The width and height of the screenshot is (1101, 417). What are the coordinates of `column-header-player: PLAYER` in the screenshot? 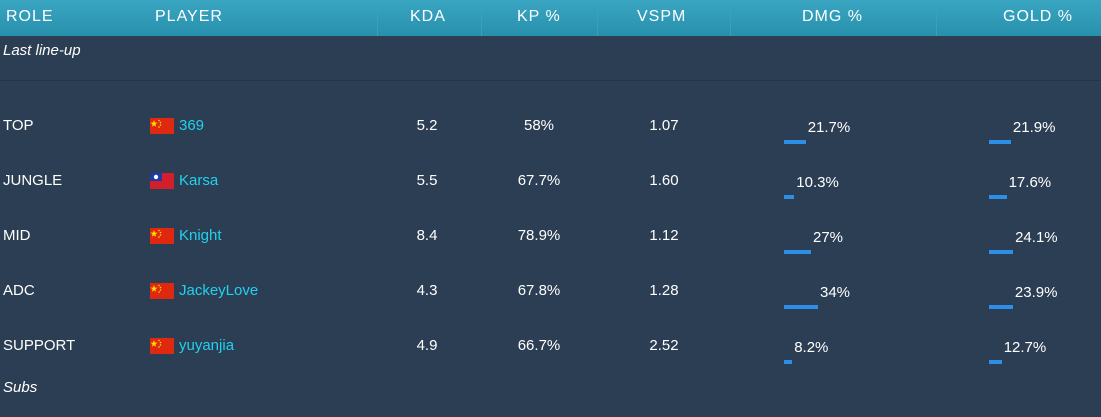 It's located at (189, 16).